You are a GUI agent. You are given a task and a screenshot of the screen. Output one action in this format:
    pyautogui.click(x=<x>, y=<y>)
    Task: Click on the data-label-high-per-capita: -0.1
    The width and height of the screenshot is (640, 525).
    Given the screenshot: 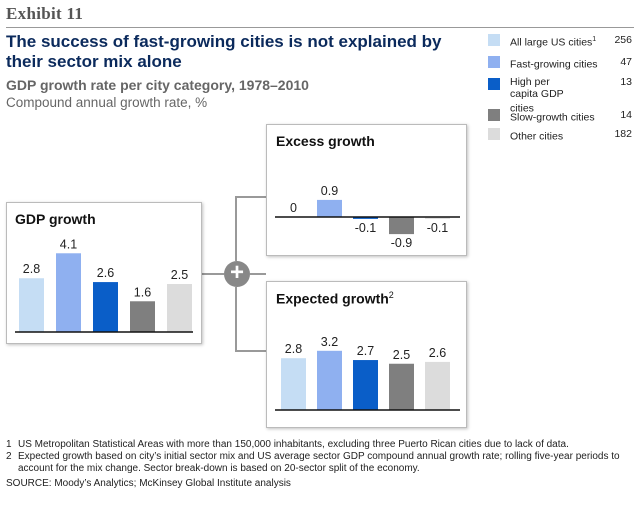 What is the action you would take?
    pyautogui.click(x=366, y=228)
    